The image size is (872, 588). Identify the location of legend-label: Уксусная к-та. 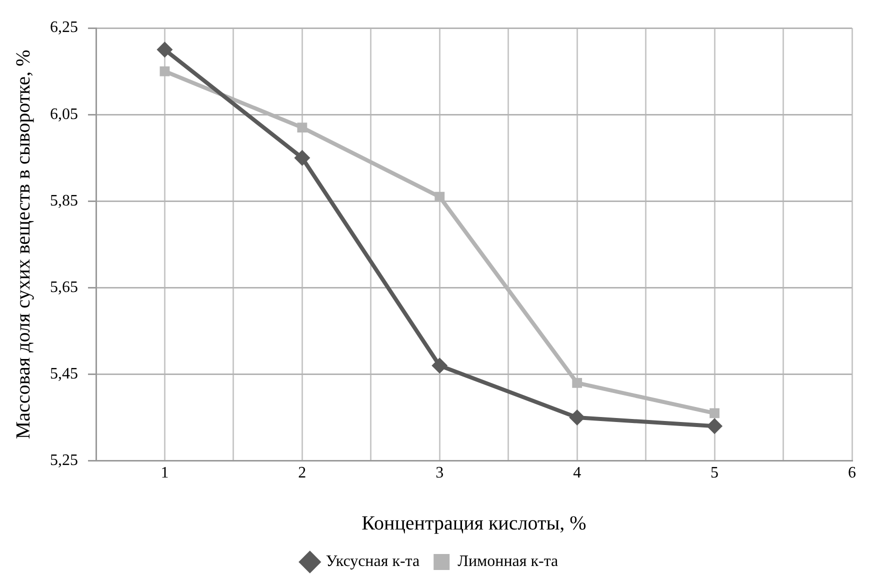
(373, 561).